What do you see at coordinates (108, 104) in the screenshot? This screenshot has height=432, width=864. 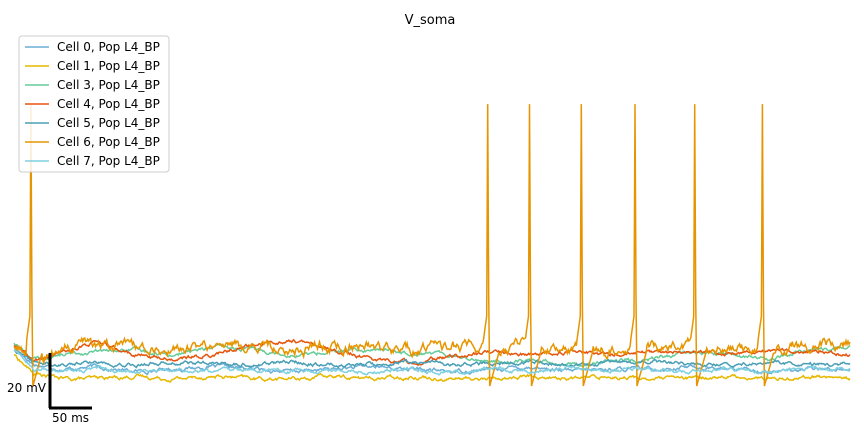 I see `legend-label-3: Cell 4, Pop L4_BP` at bounding box center [108, 104].